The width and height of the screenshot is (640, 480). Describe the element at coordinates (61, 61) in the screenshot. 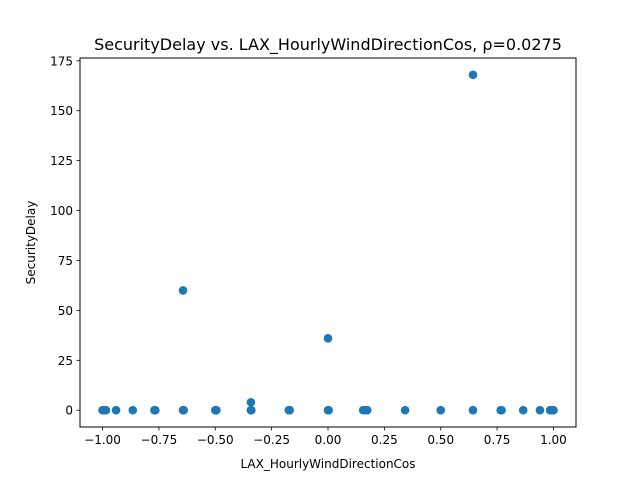

I see `y-tick-label: 175` at that location.